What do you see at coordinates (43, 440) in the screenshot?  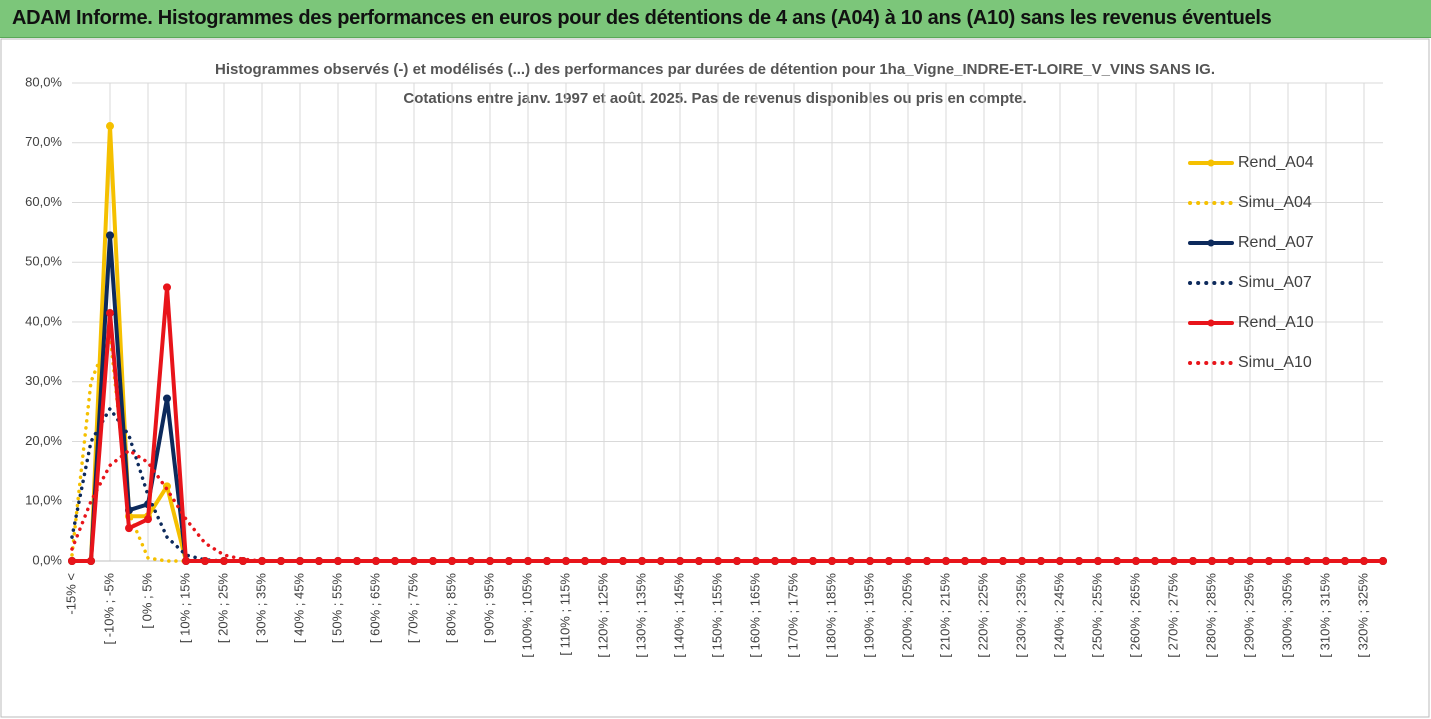 I see `y-tick-label: 20,0%` at bounding box center [43, 440].